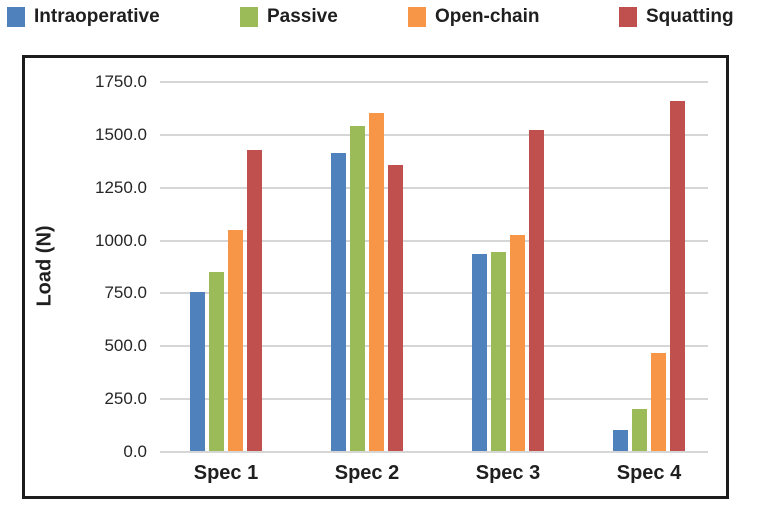 This screenshot has width=766, height=513. What do you see at coordinates (249, 17) in the screenshot?
I see `legend-swatch-passive` at bounding box center [249, 17].